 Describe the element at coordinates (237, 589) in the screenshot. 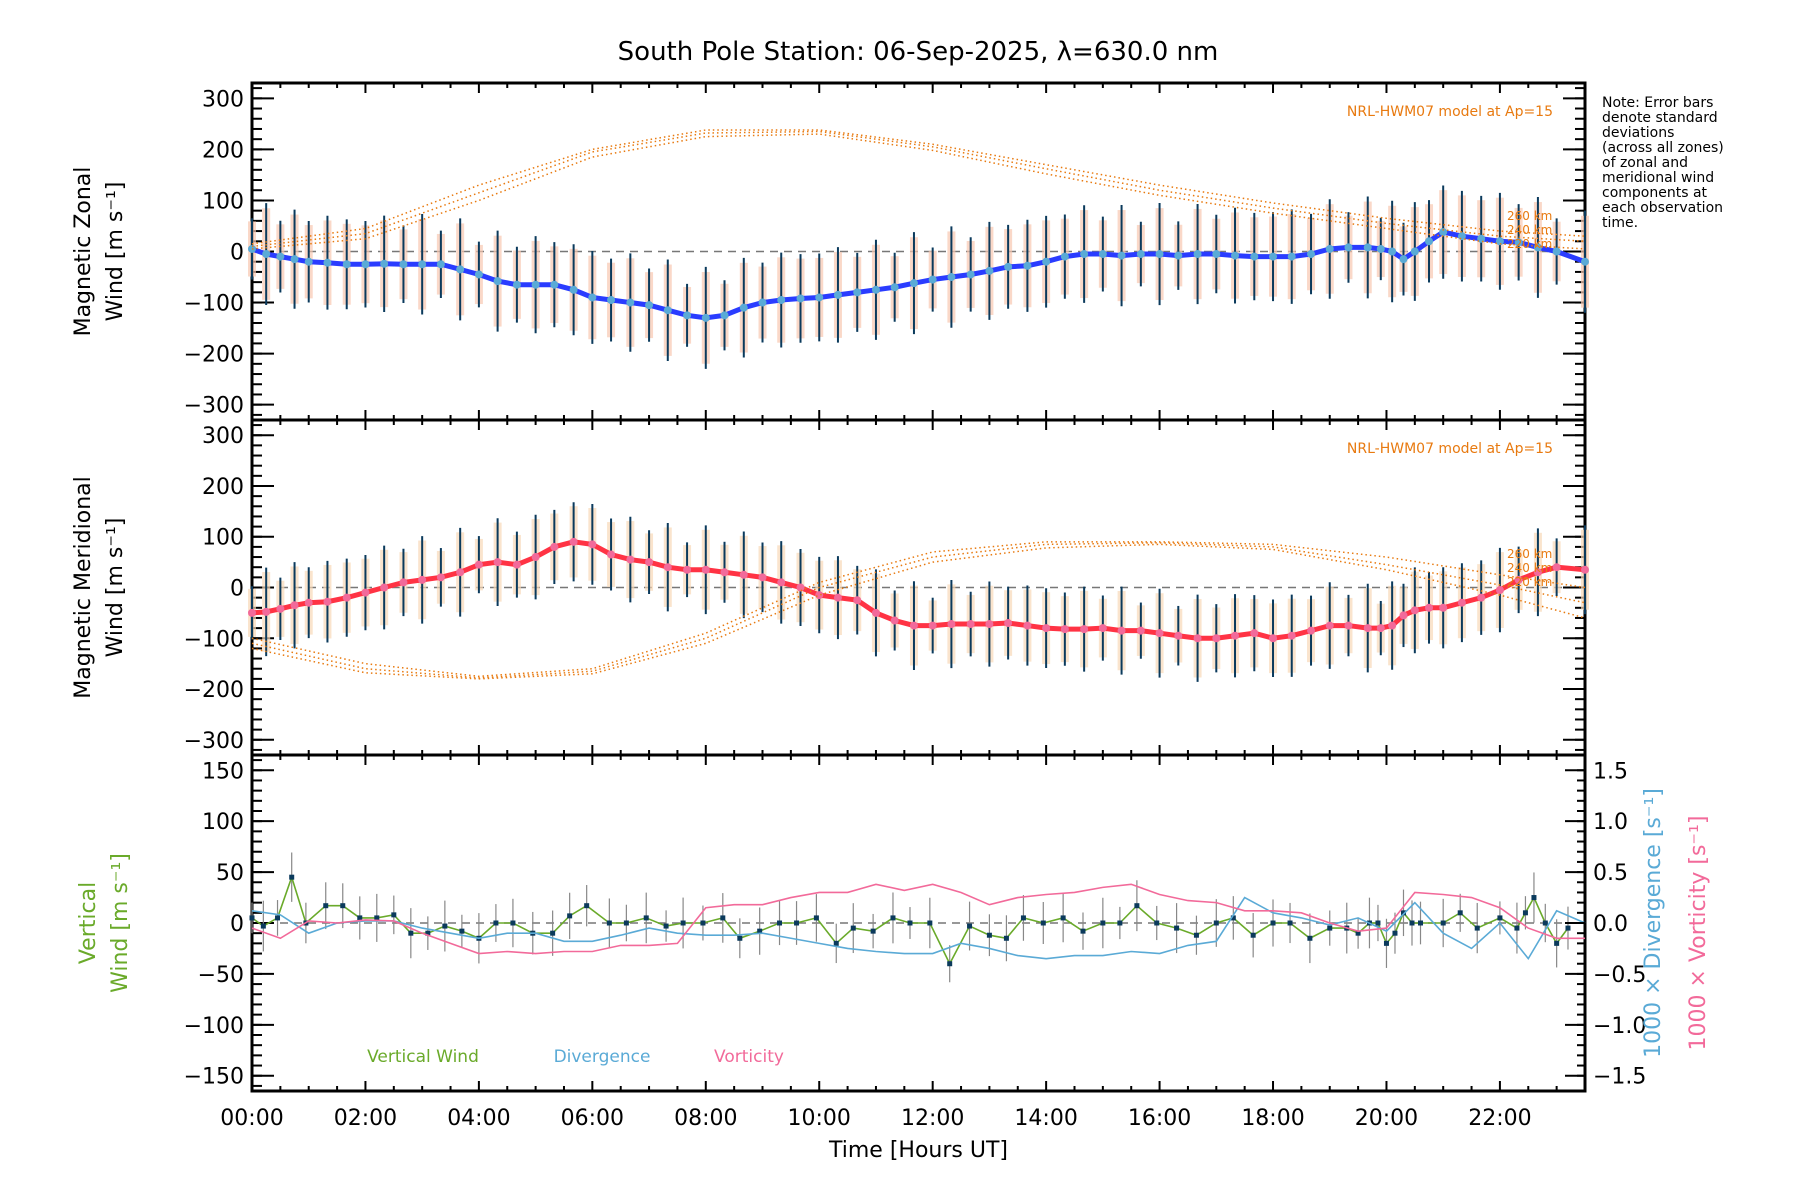

I see `y-tick-label: 0` at that location.